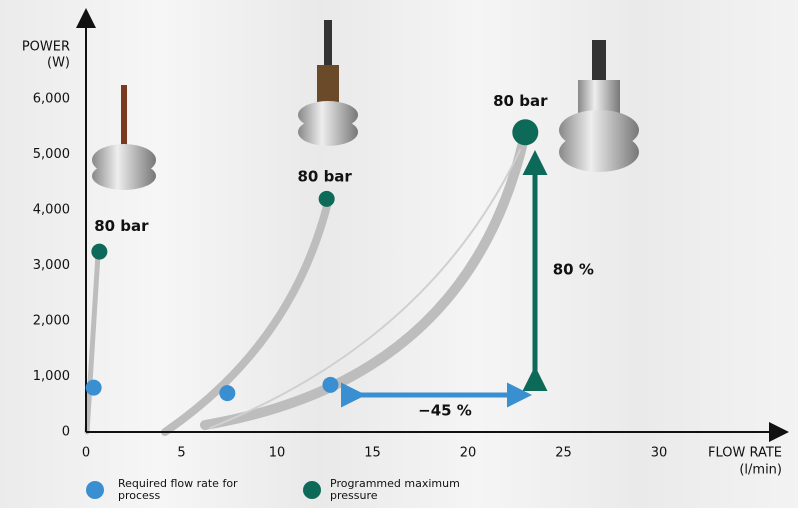 This screenshot has height=508, width=798. I want to click on x-tick-label: 5, so click(181, 453).